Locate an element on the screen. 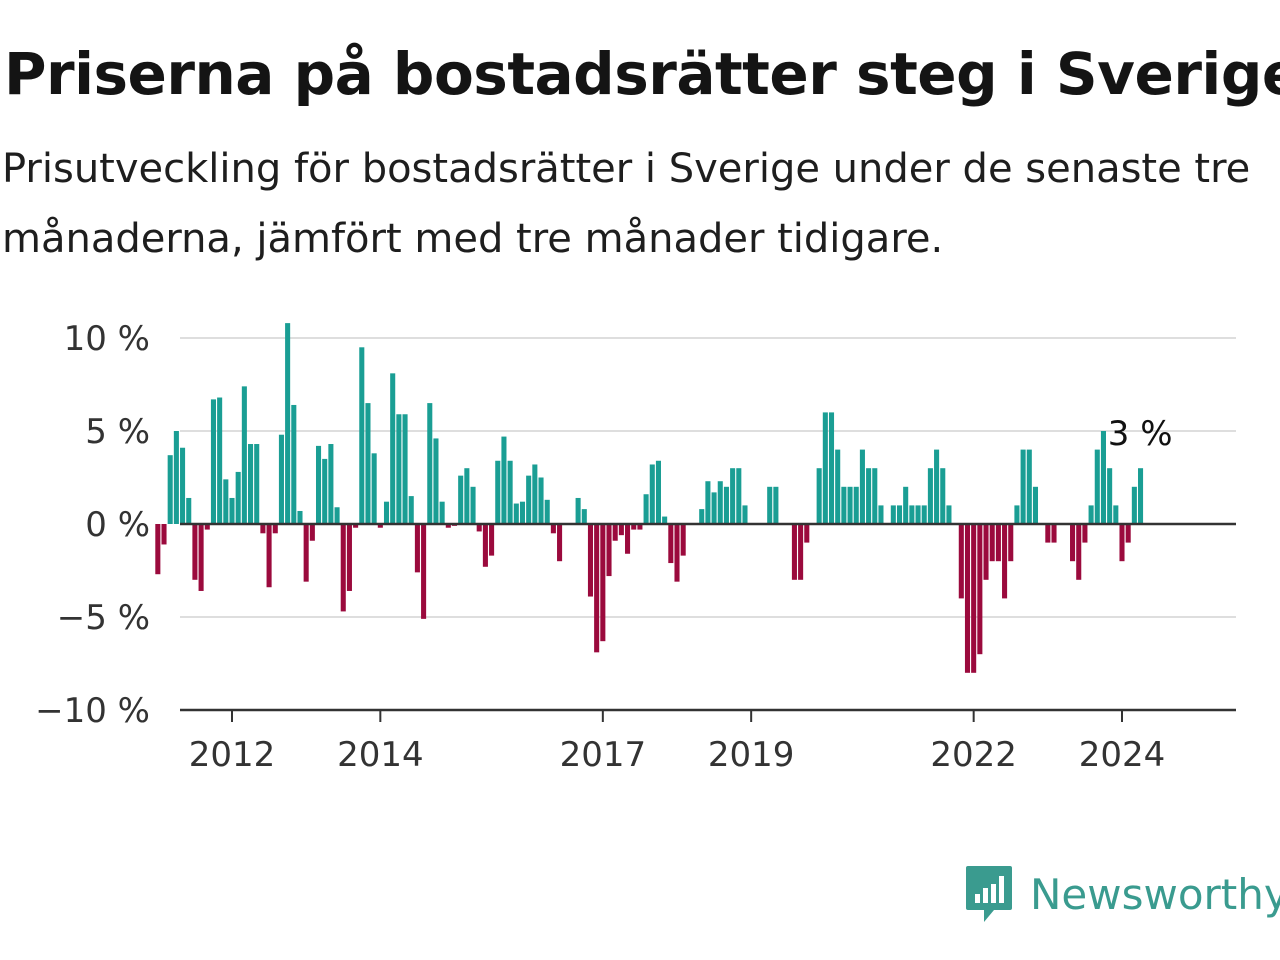 This screenshot has width=1280, height=960. x-tick-label: 2012 is located at coordinates (232, 755).